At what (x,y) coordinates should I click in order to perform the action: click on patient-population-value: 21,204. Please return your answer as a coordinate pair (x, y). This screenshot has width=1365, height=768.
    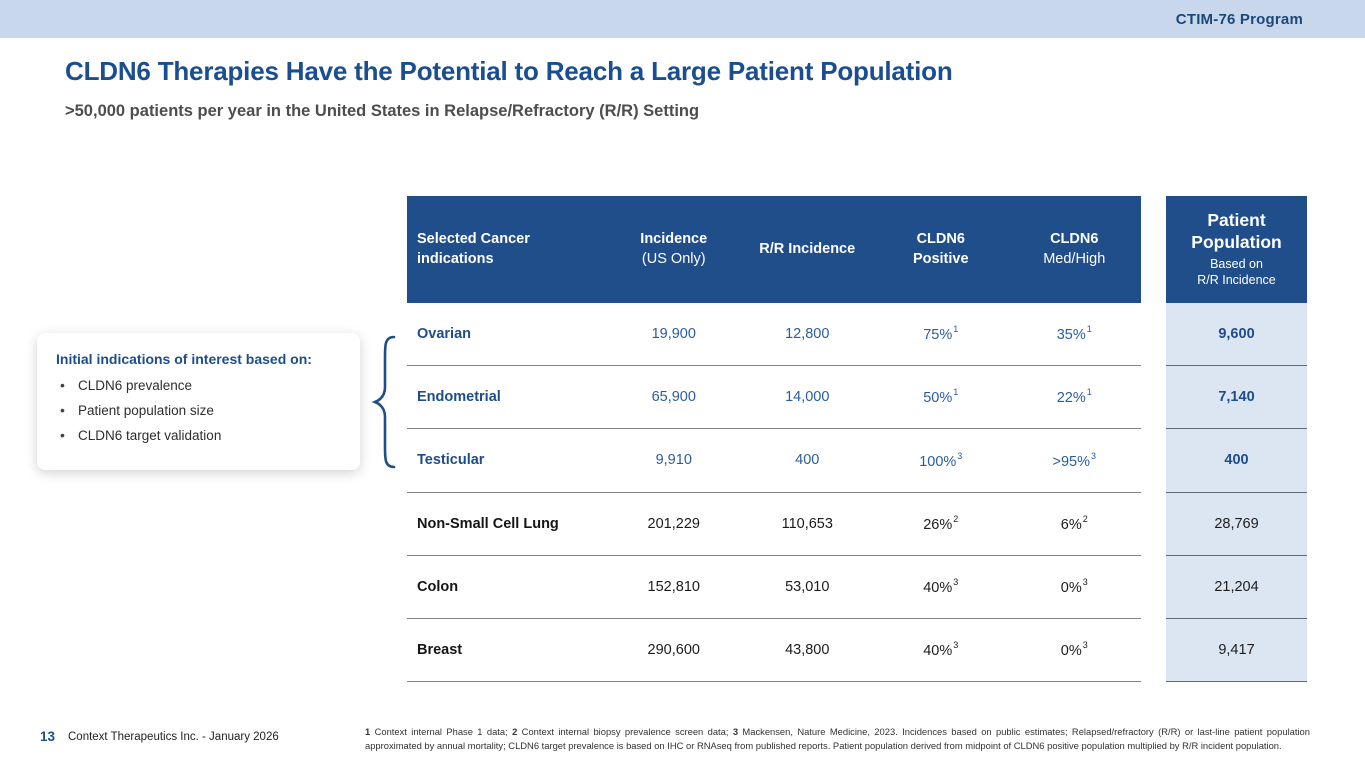
    Looking at the image, I should click on (1236, 587).